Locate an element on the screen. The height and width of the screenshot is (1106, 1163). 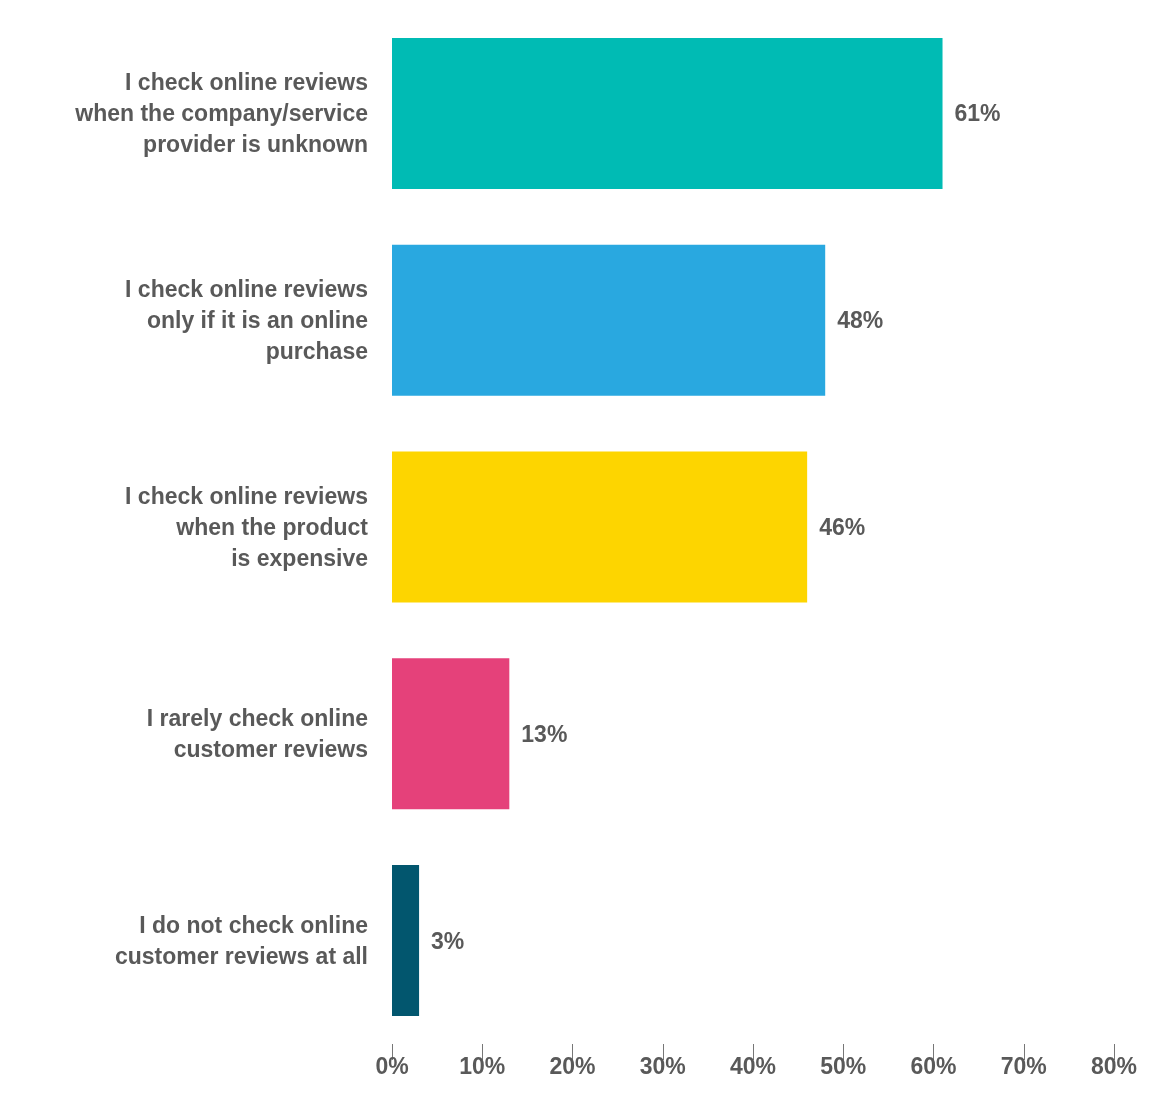
x-tick-label: 0% is located at coordinates (392, 1065).